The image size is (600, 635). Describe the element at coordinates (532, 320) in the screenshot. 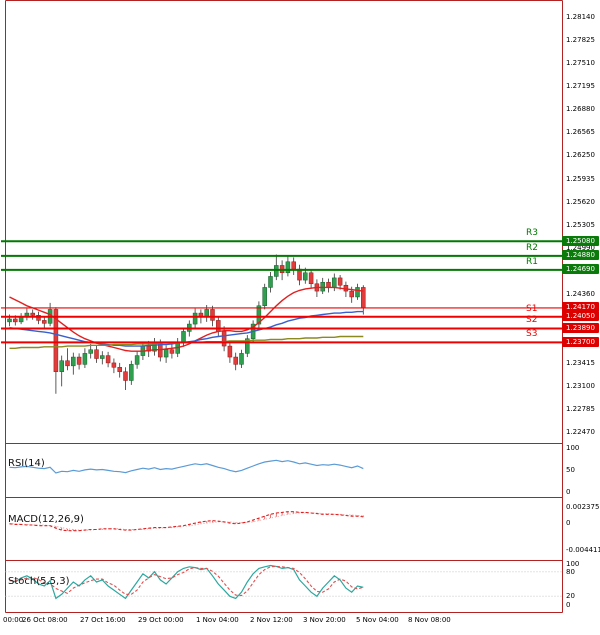

I see `level-label-s2: S2` at that location.